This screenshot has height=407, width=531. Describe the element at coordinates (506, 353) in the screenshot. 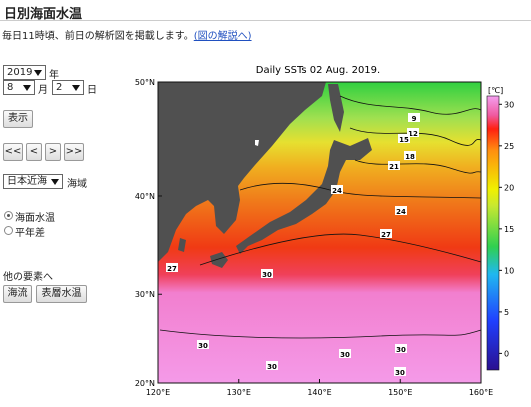

I see `colorbar-tick-label: 0` at that location.